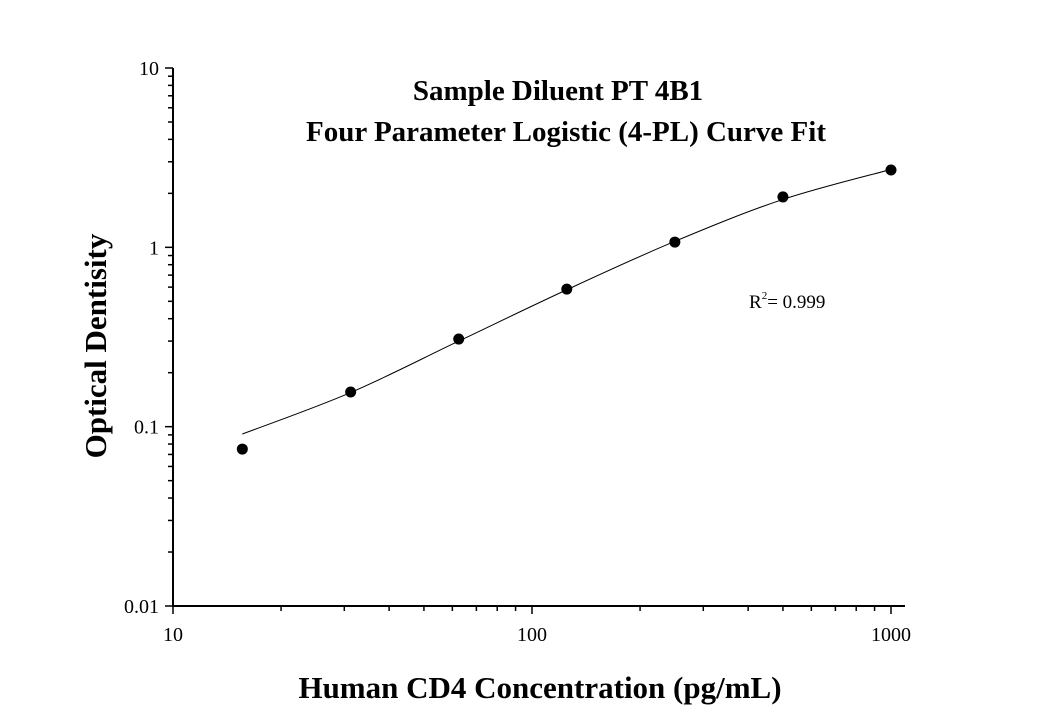 The image size is (1053, 728). What do you see at coordinates (95, 345) in the screenshot?
I see `y-axis-label: Optical Dentisity` at bounding box center [95, 345].